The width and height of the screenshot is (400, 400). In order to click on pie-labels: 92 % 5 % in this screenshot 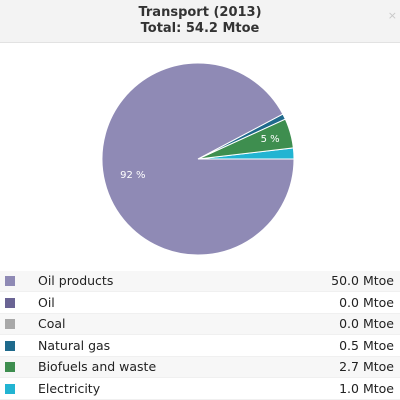, I will do `click(200, 157)`.